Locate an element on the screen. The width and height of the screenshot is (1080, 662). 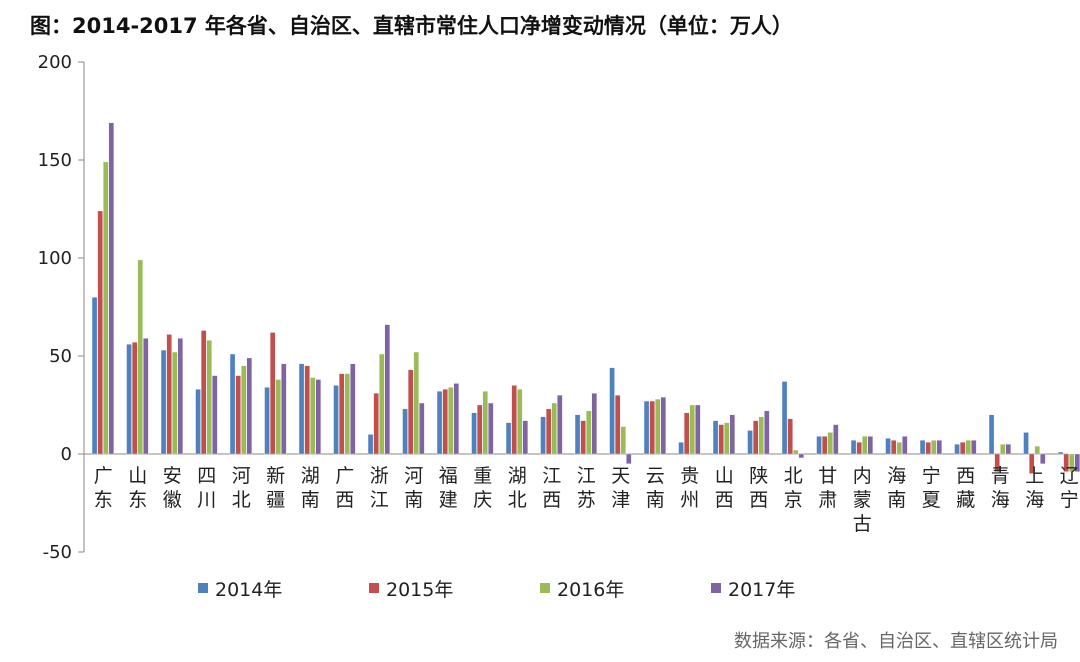
category-label: 山东 is located at coordinates (137, 488).